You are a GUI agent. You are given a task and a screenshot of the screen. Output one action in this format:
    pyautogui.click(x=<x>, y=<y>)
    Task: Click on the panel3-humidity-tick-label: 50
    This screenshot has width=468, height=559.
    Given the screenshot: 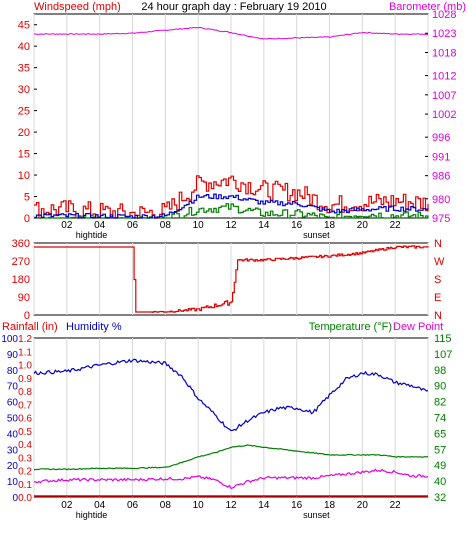 What is the action you would take?
    pyautogui.click(x=13, y=419)
    